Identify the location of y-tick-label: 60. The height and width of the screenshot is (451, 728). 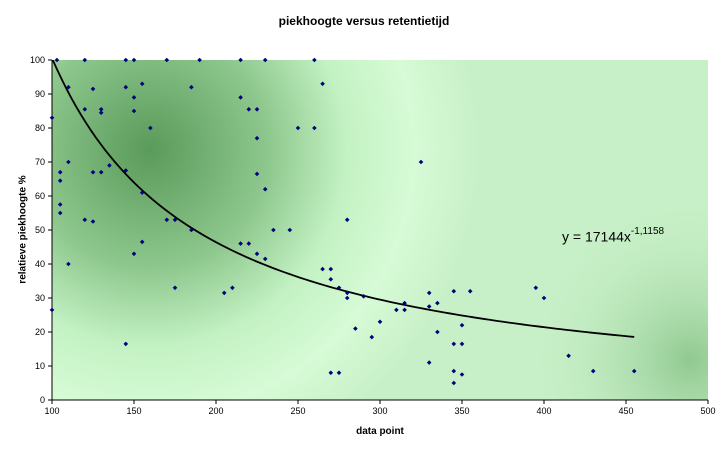
(40, 196).